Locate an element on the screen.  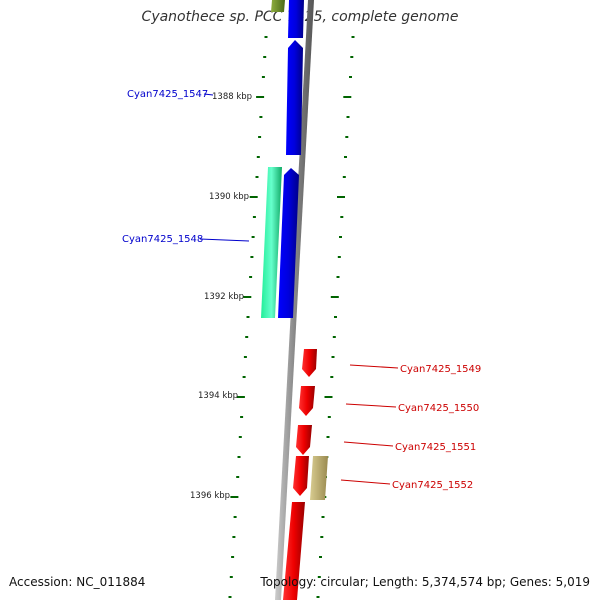
scale-label: 1396 kbp is located at coordinates (210, 496).